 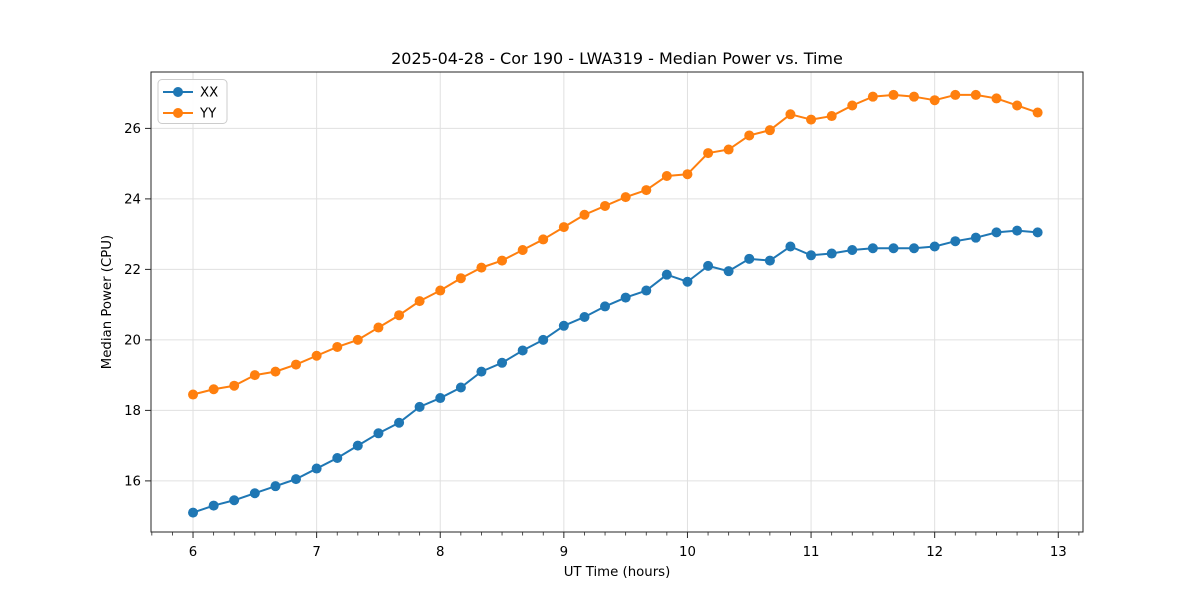 I want to click on y-tick-label: 18, so click(x=132, y=411).